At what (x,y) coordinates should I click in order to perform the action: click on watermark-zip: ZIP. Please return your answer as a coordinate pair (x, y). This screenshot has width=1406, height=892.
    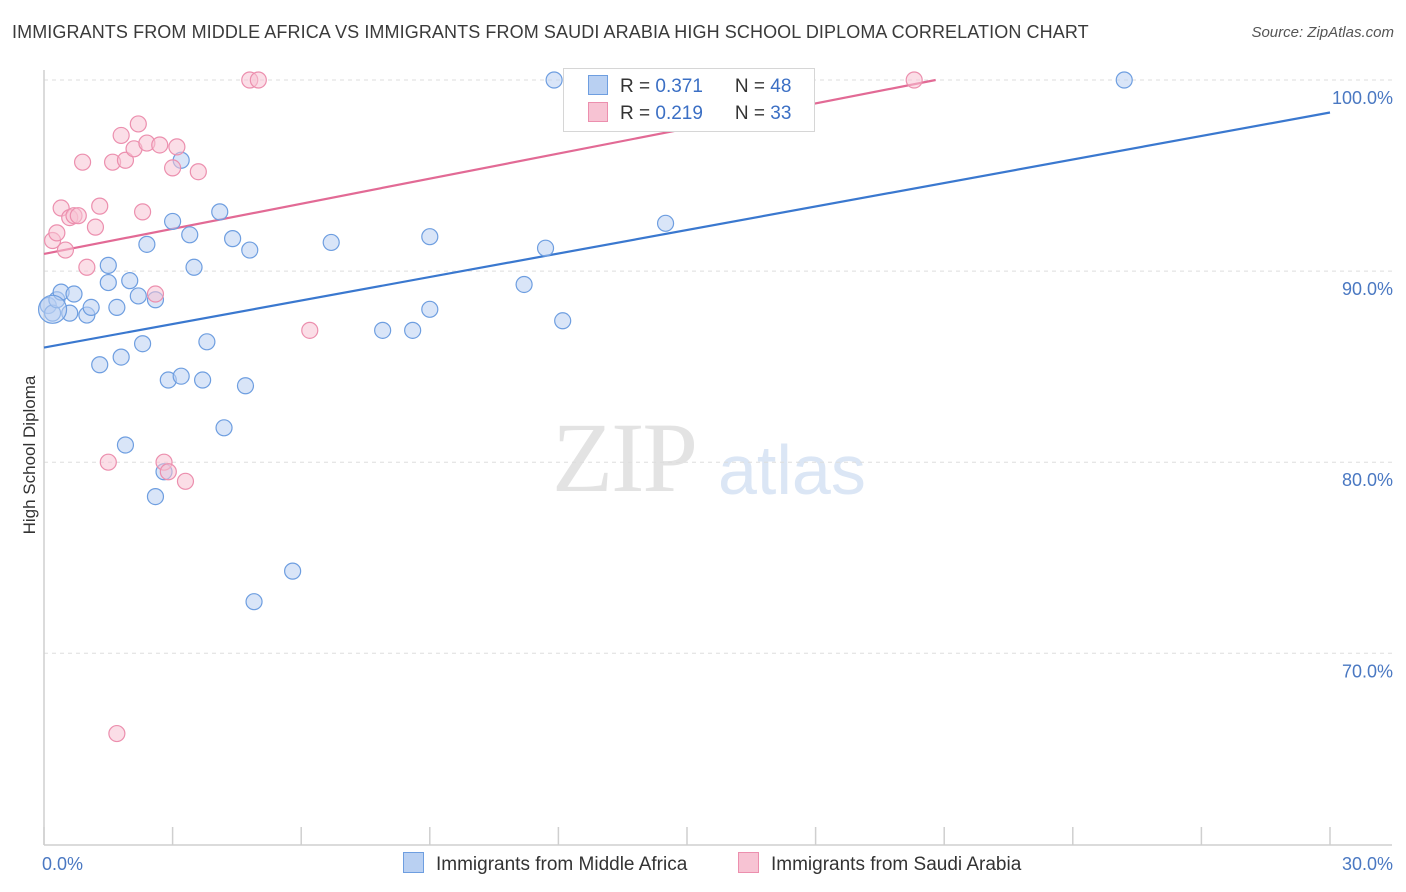
    Looking at the image, I should click on (625, 457).